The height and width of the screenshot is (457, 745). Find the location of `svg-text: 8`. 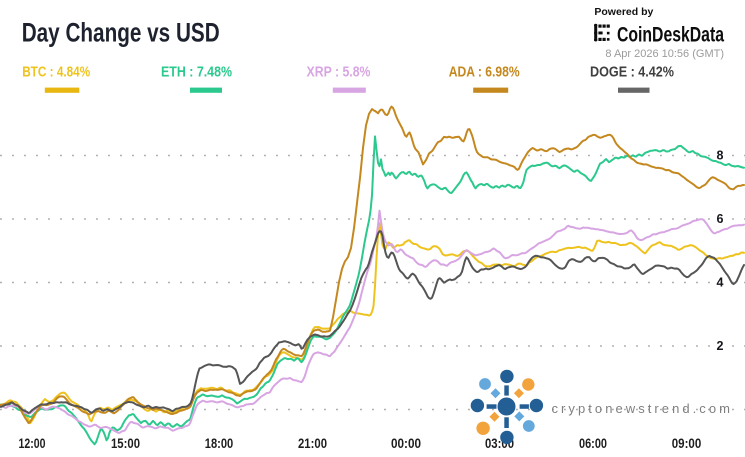

svg-text: 8 is located at coordinates (720, 156).